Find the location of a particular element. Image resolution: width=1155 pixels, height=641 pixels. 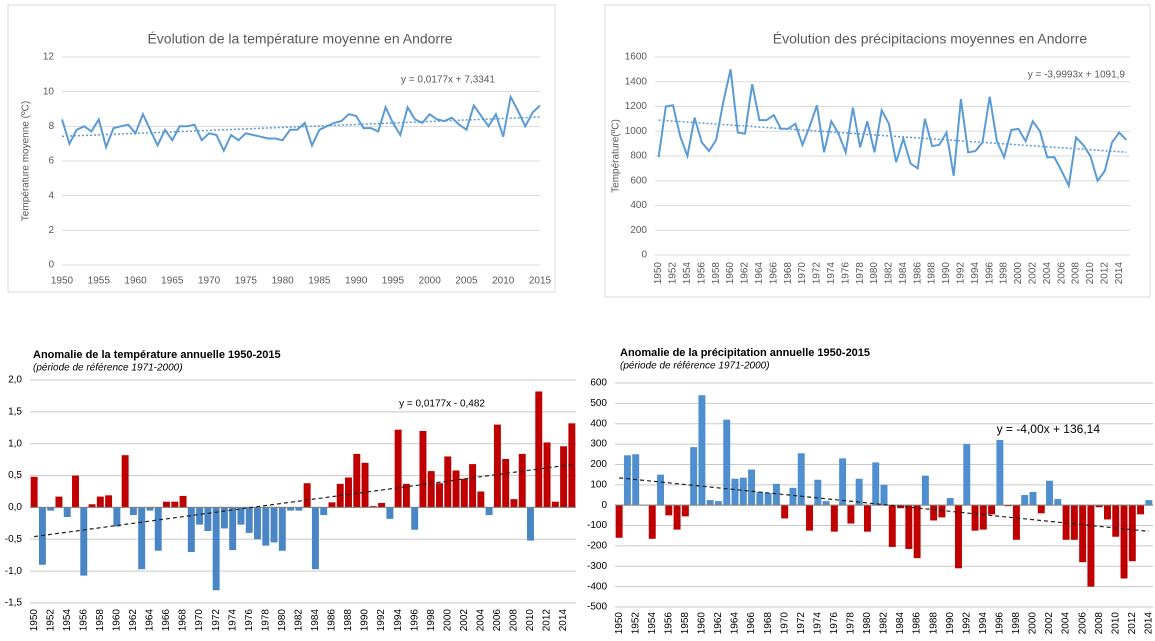

x-tick-label: 2014 is located at coordinates (563, 620).